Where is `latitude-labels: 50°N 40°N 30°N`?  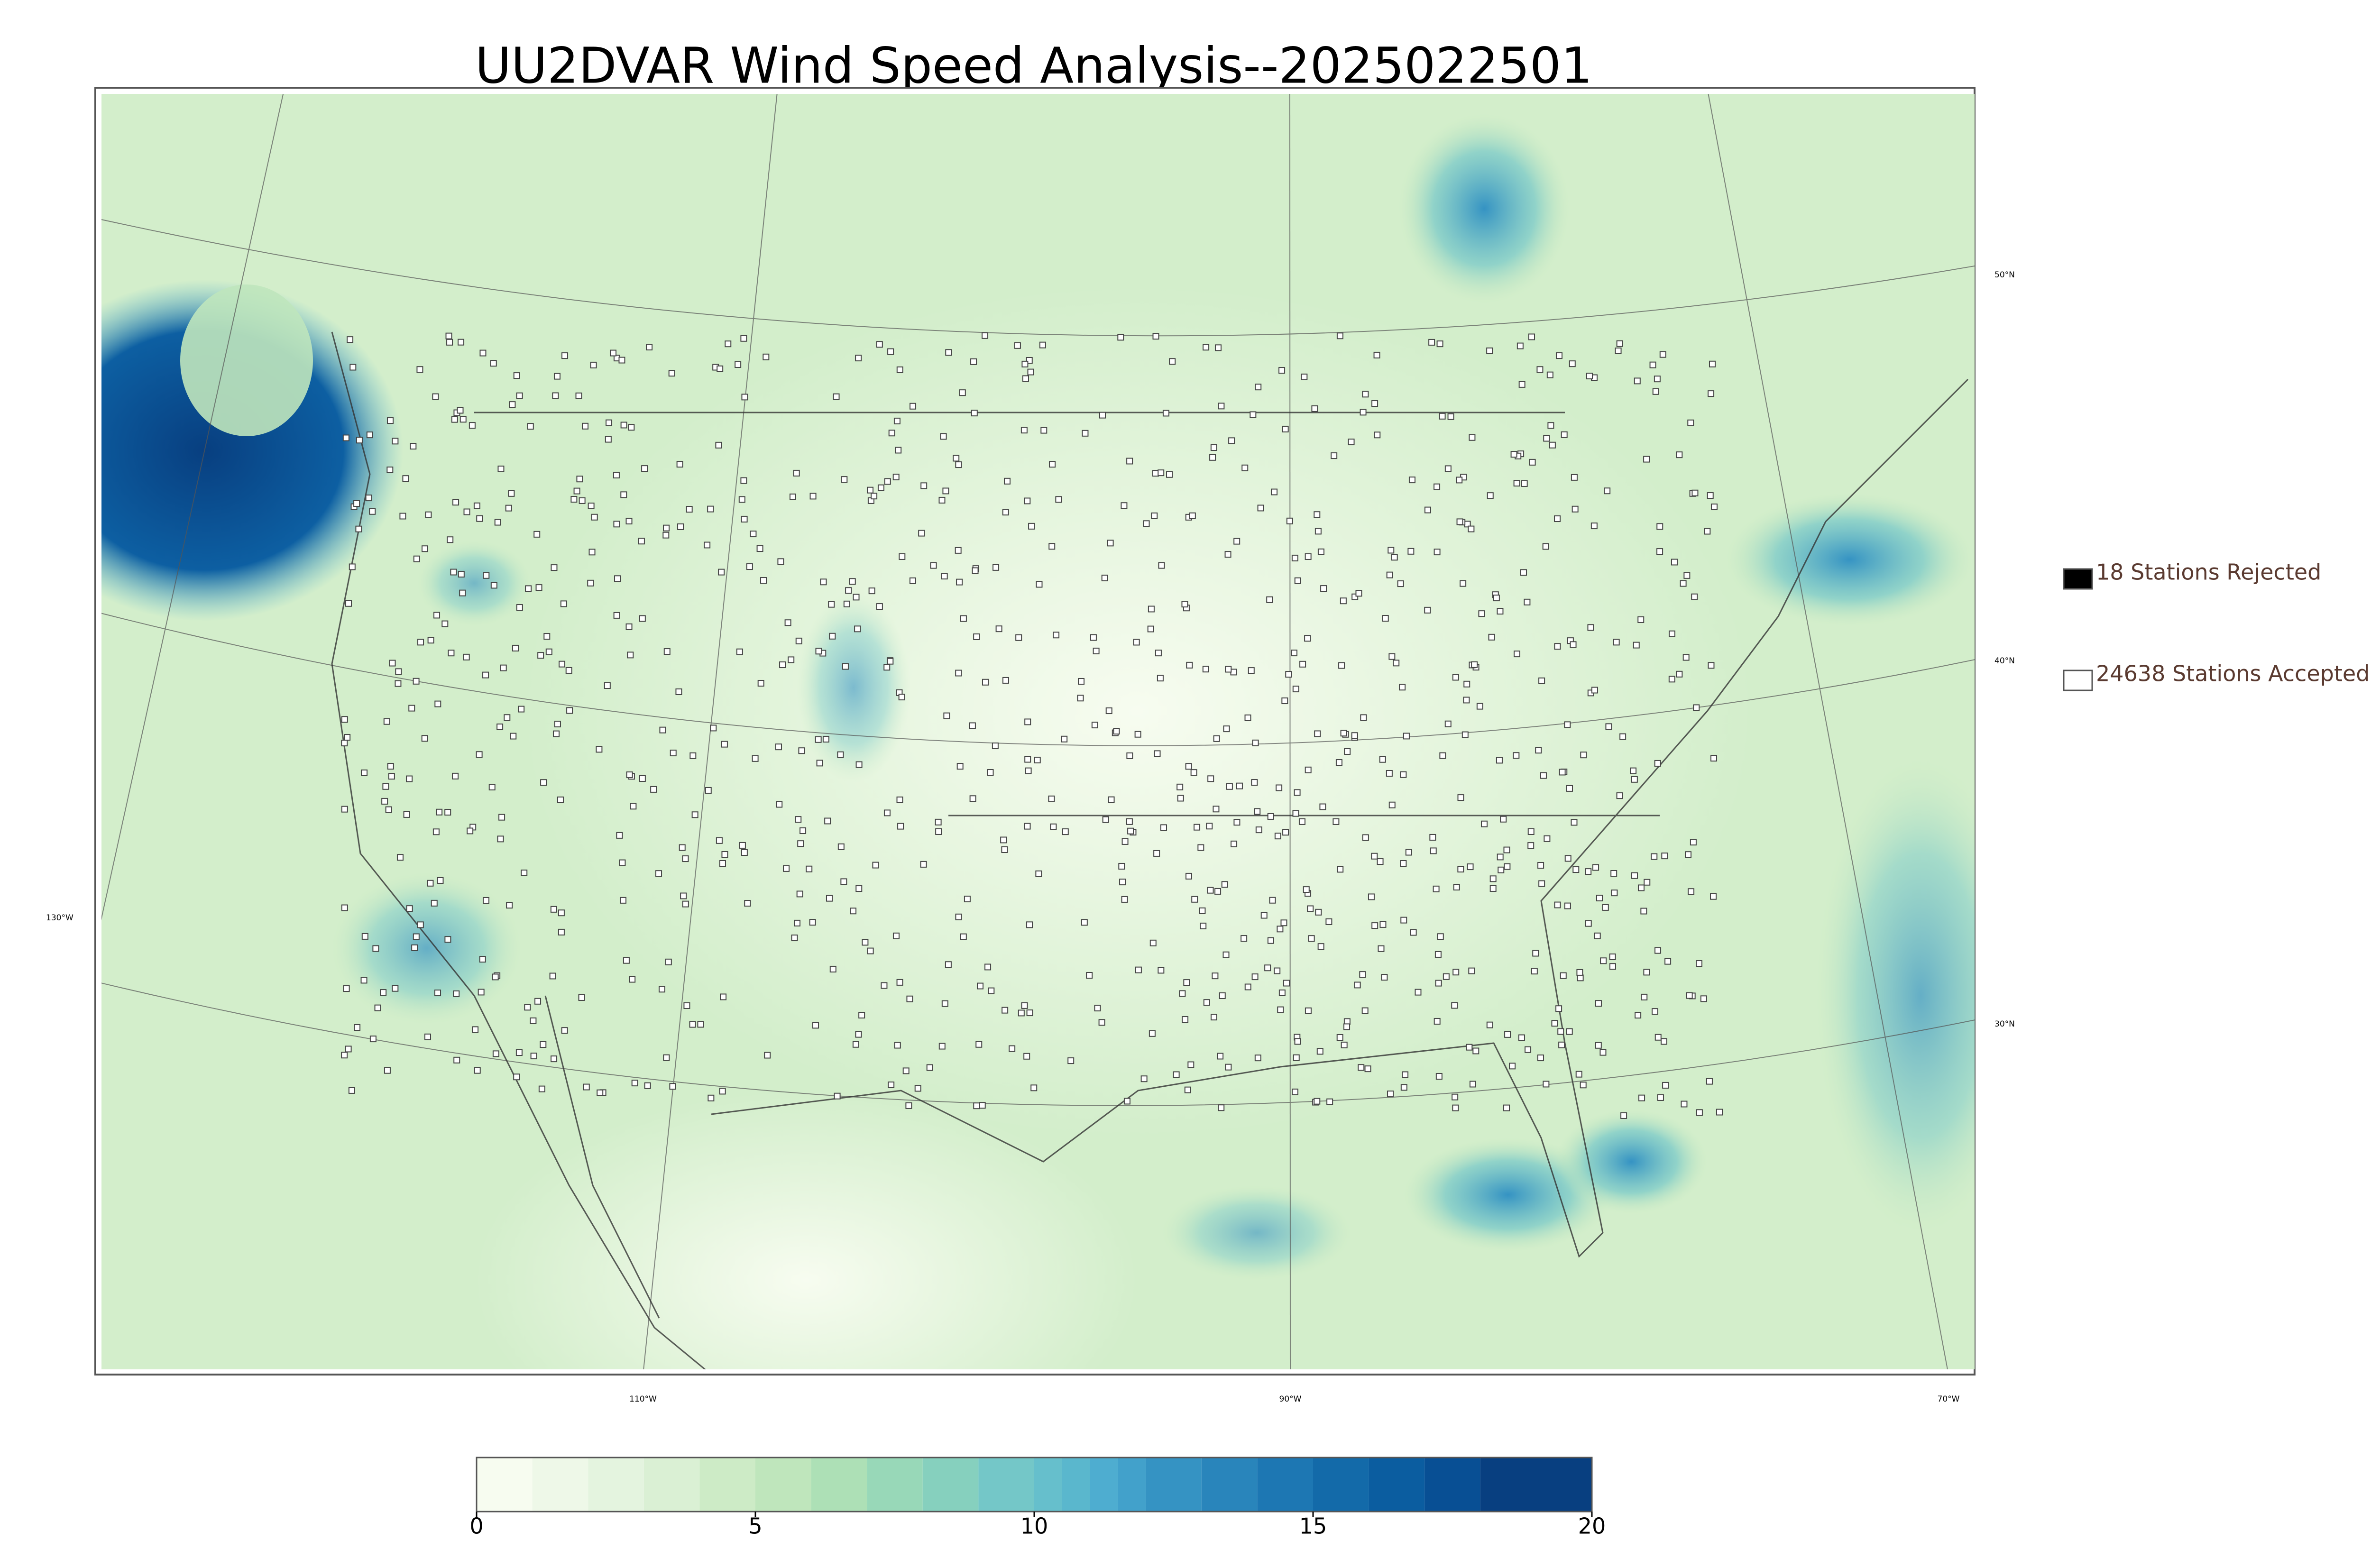
latitude-labels: 50°N 40°N 30°N is located at coordinates (2004, 649).